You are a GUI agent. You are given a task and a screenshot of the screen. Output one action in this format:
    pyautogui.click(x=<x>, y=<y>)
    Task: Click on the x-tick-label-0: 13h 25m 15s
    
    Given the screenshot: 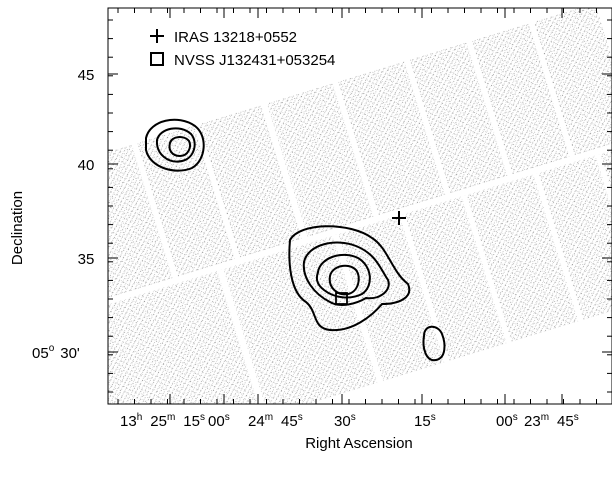 What is the action you would take?
    pyautogui.click(x=162, y=421)
    